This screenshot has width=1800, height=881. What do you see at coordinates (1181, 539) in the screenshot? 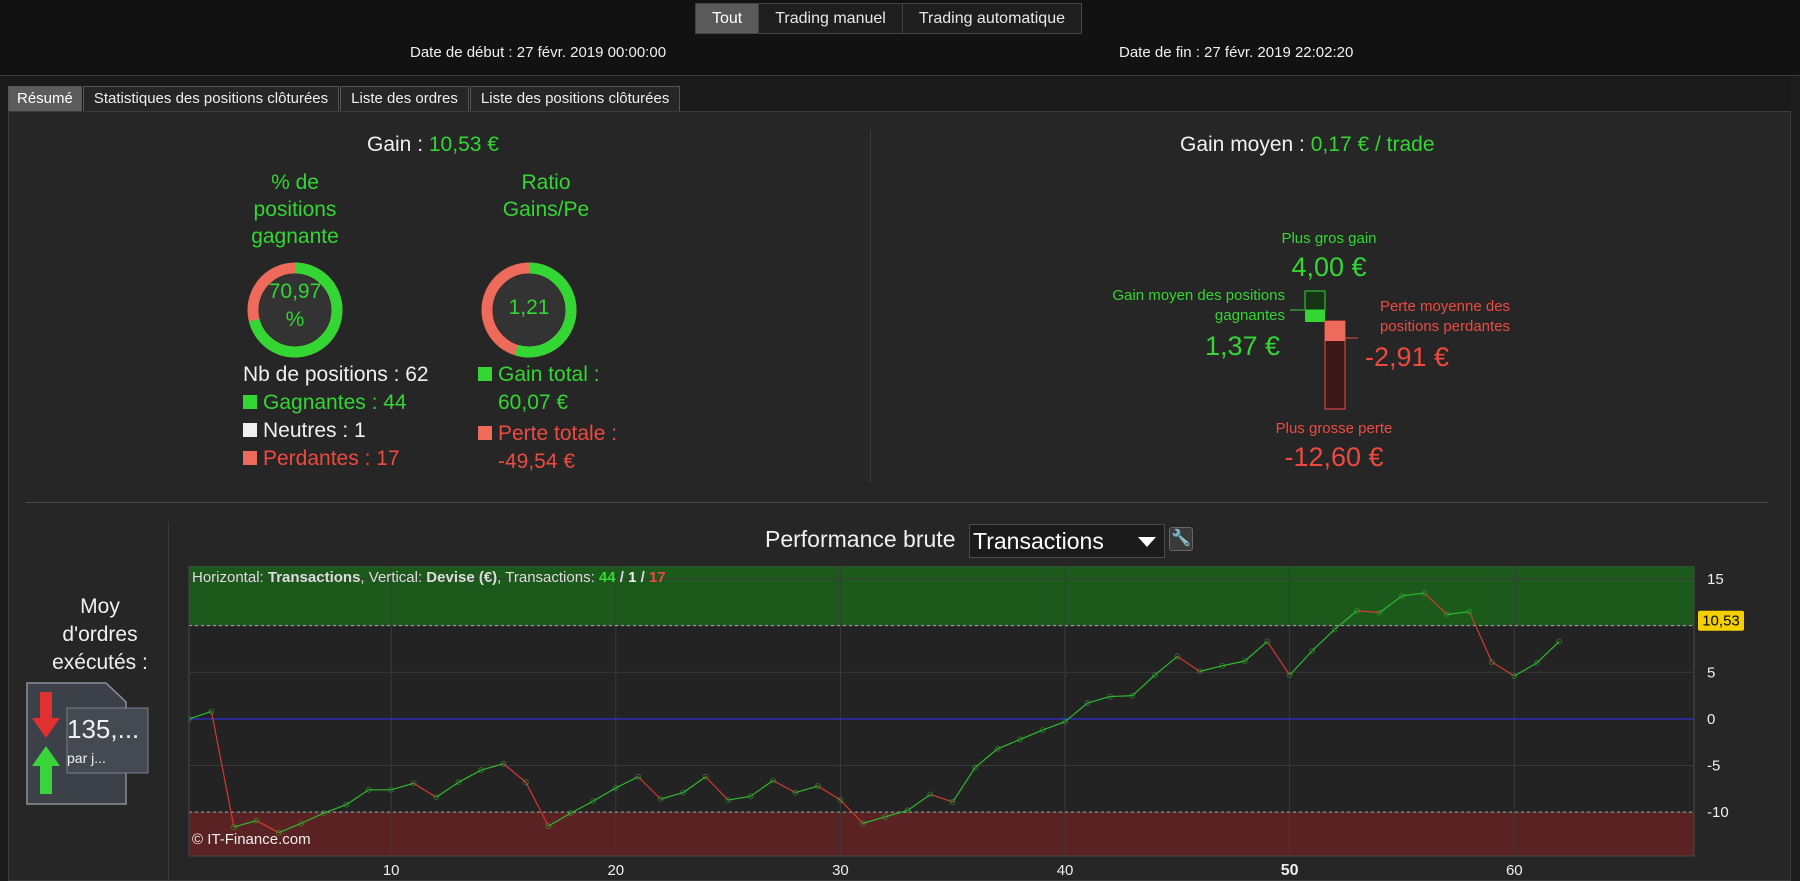
I see `wrench-icon: 🔧` at bounding box center [1181, 539].